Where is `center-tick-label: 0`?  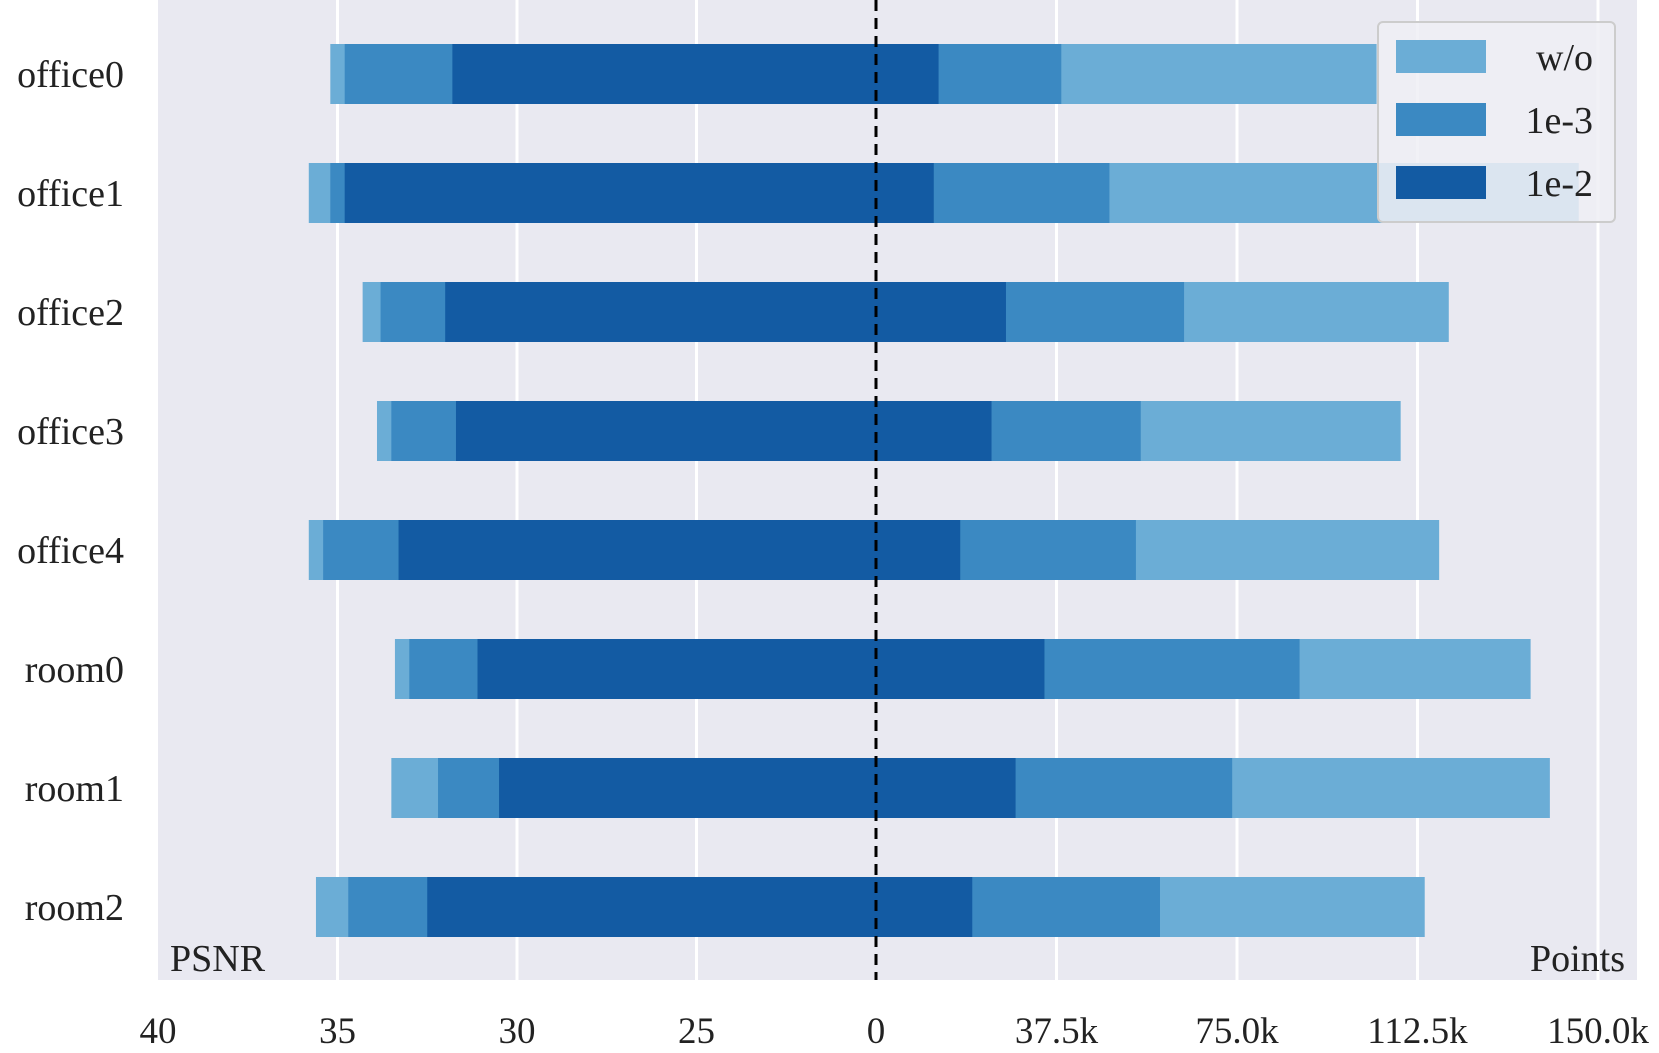 center-tick-label: 0 is located at coordinates (876, 1031).